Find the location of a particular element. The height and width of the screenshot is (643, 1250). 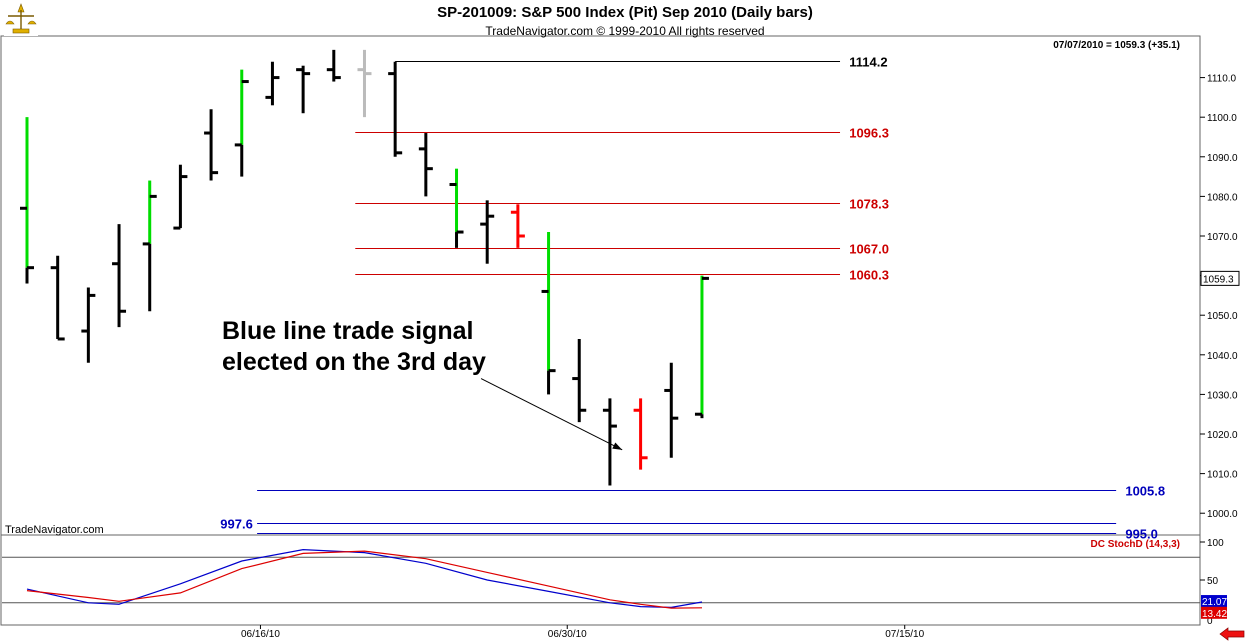

annotation-arrow-head is located at coordinates (617, 446).